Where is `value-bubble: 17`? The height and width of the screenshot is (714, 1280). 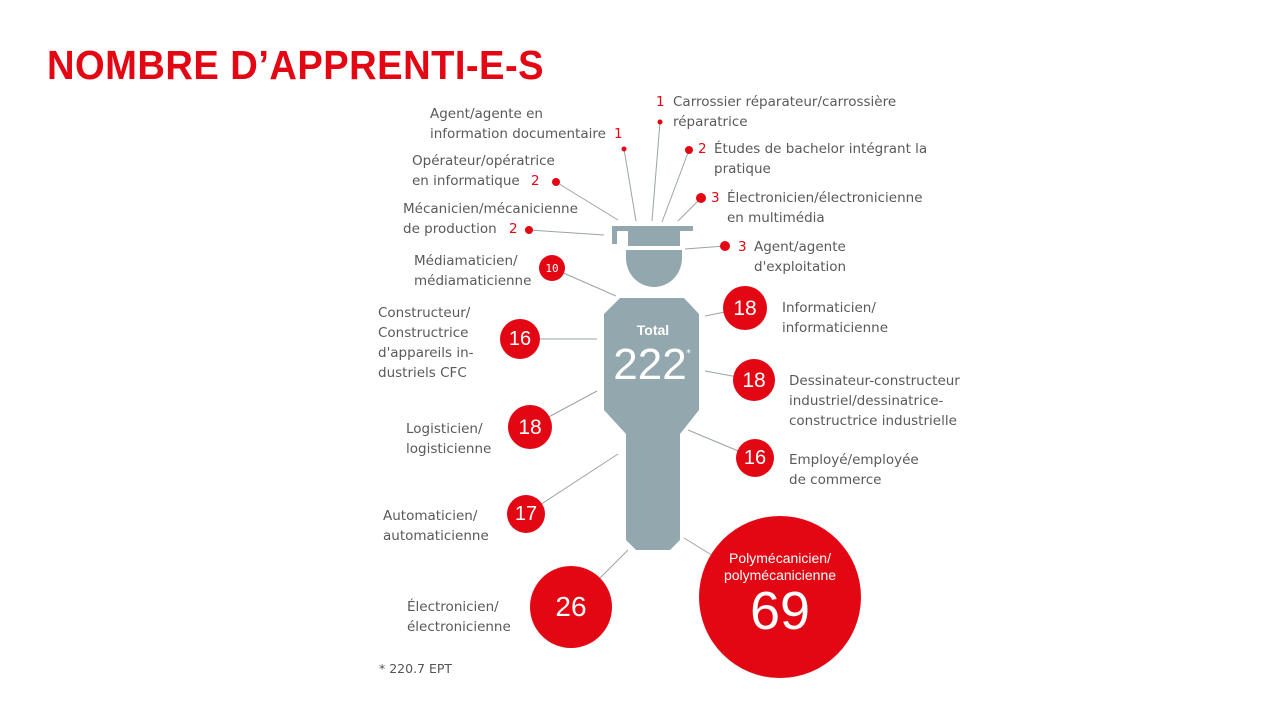 value-bubble: 17 is located at coordinates (526, 514).